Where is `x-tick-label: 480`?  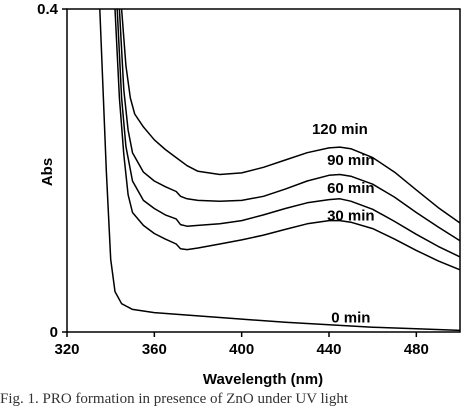
x-tick-label: 480 is located at coordinates (416, 349).